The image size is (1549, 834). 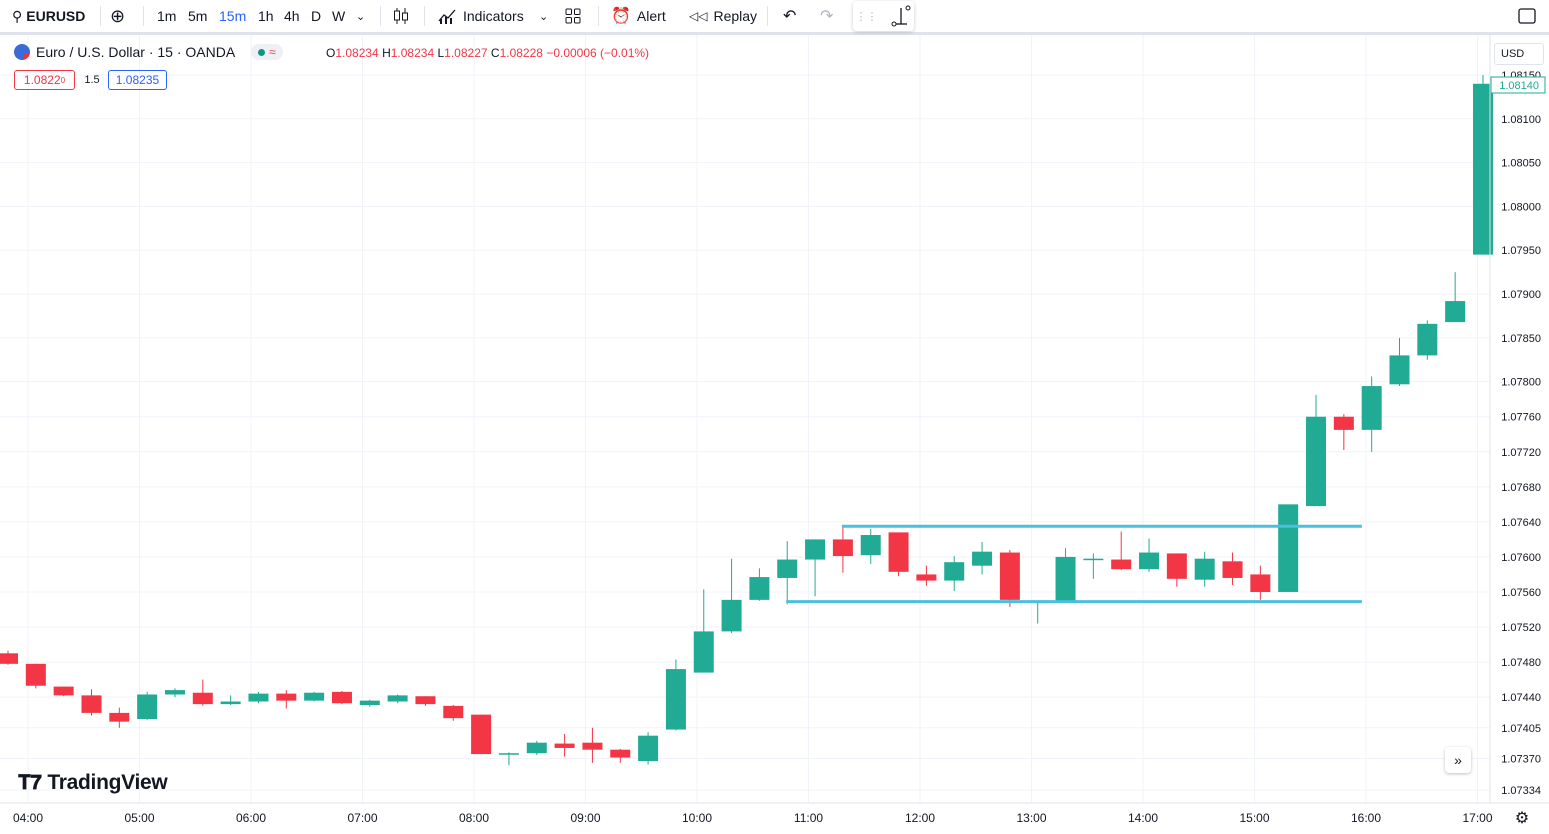 I want to click on double-chevron-right-icon: », so click(x=1458, y=760).